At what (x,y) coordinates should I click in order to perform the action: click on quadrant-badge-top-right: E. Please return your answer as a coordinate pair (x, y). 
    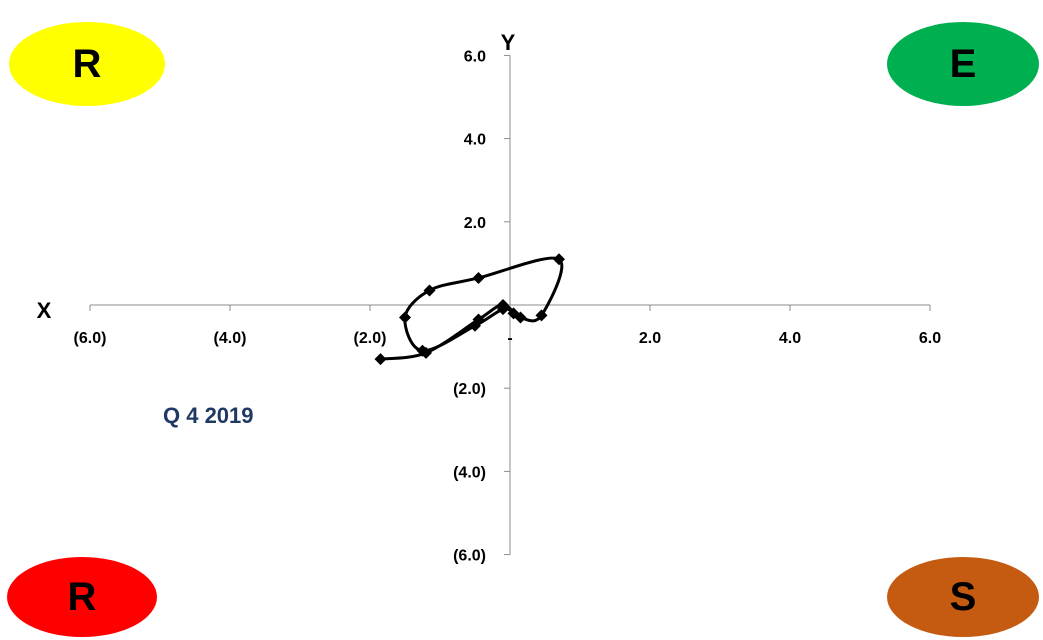
    Looking at the image, I should click on (963, 64).